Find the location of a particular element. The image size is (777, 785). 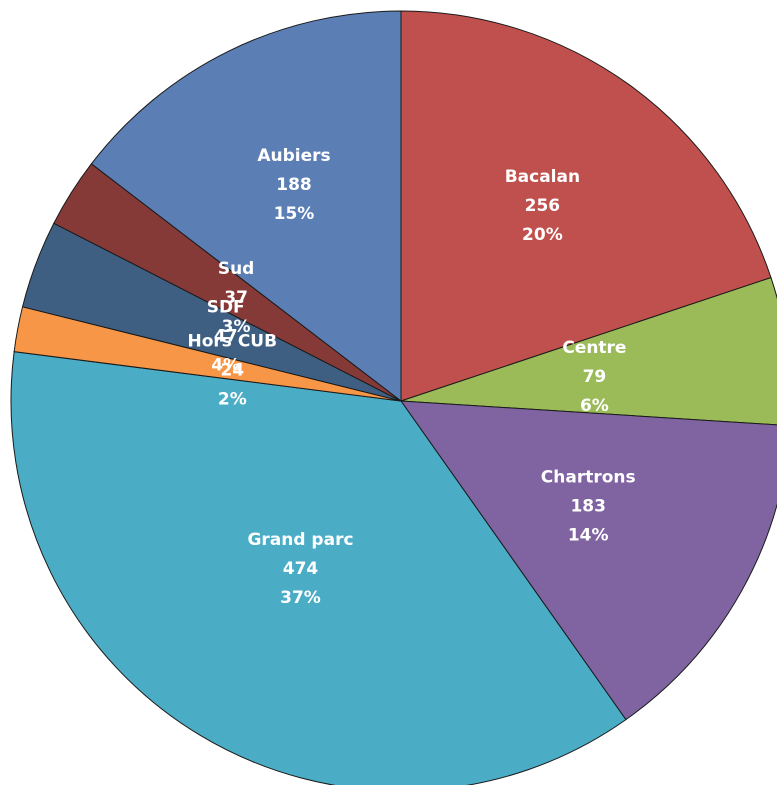

slice-label-chartrons: Chartrons 183 14% is located at coordinates (588, 507).